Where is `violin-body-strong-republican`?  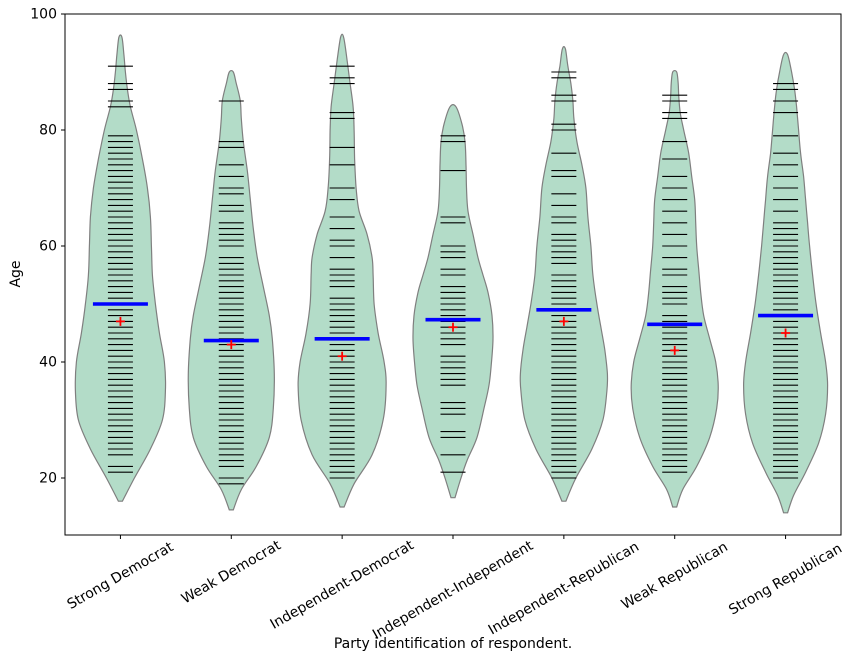
violin-body-strong-republican is located at coordinates (785, 282).